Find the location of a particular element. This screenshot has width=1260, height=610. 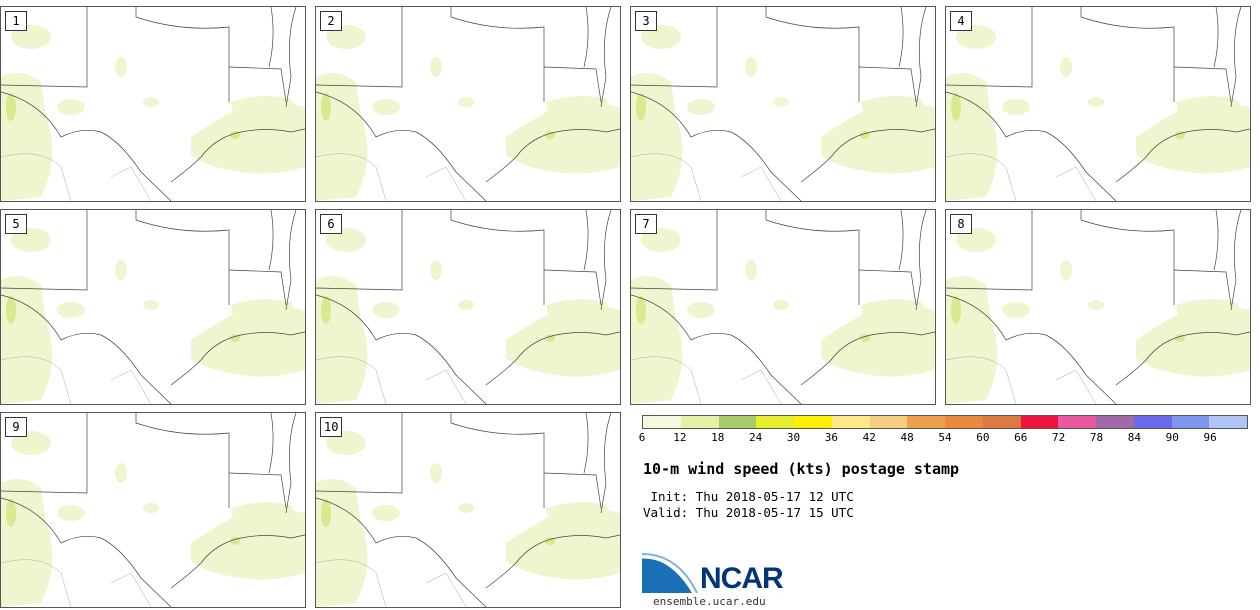

stamp-number: 9 is located at coordinates (16, 427).